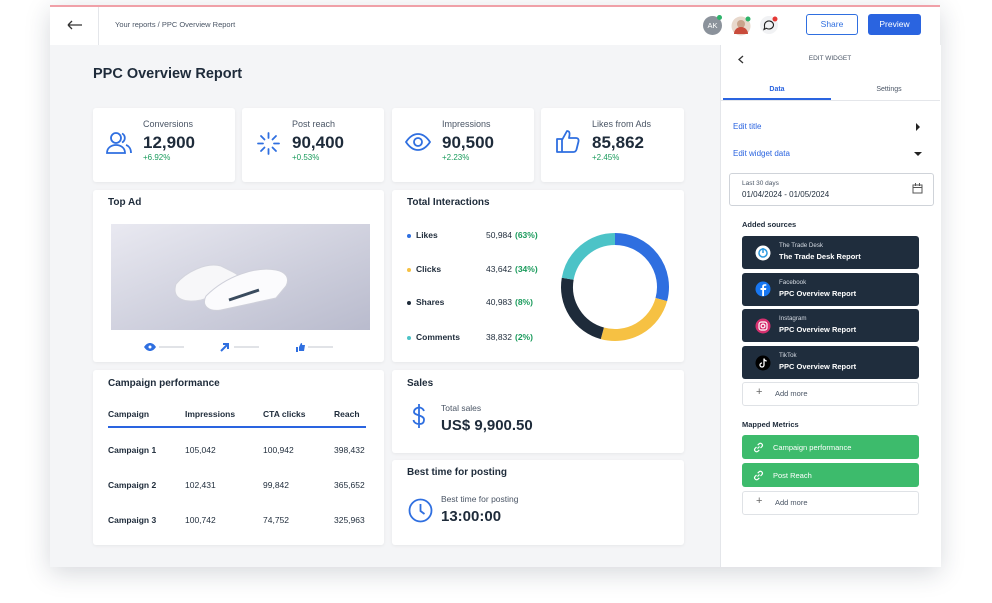  What do you see at coordinates (157, 157) in the screenshot?
I see `kpi-change: +6.92%` at bounding box center [157, 157].